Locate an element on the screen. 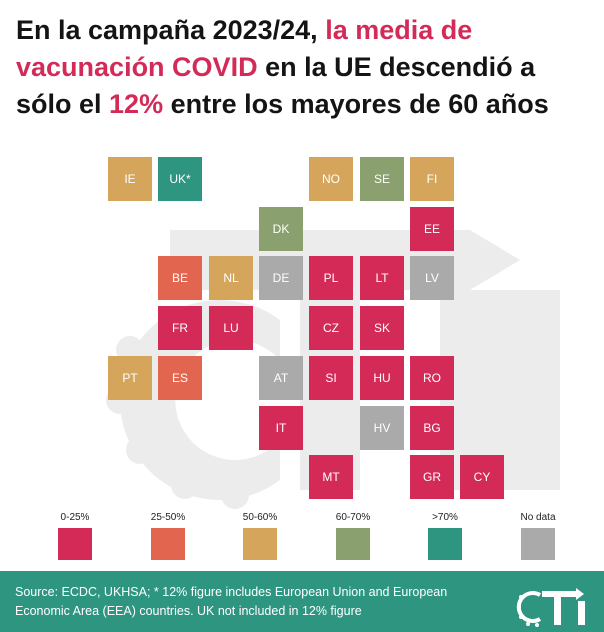 Image resolution: width=604 pixels, height=632 pixels. legend-label: 50-60% is located at coordinates (260, 517).